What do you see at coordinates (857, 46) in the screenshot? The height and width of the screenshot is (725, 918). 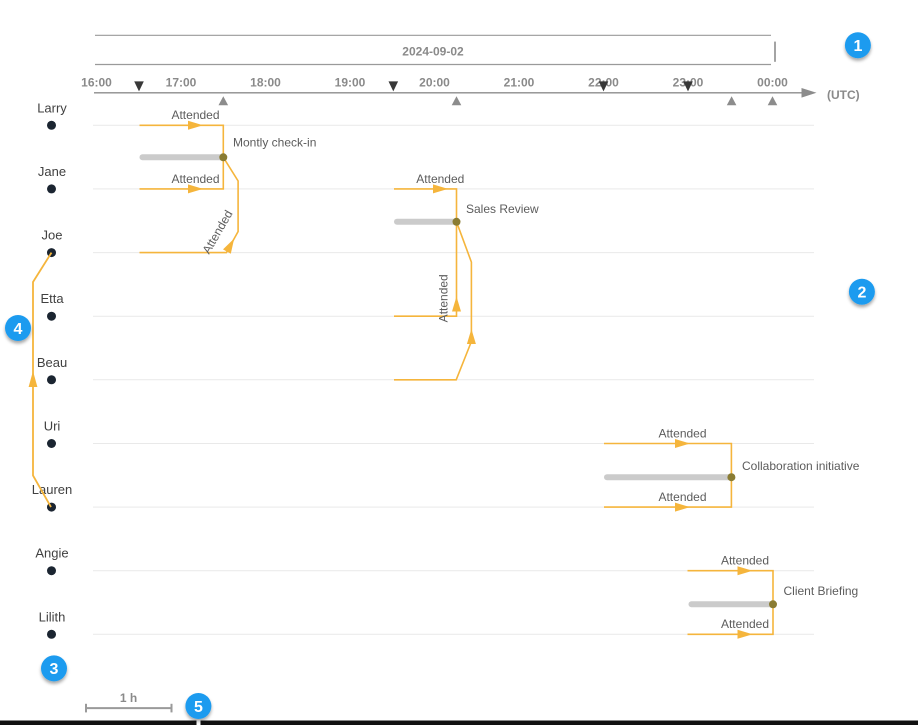 I see `svg-text: 1` at bounding box center [857, 46].